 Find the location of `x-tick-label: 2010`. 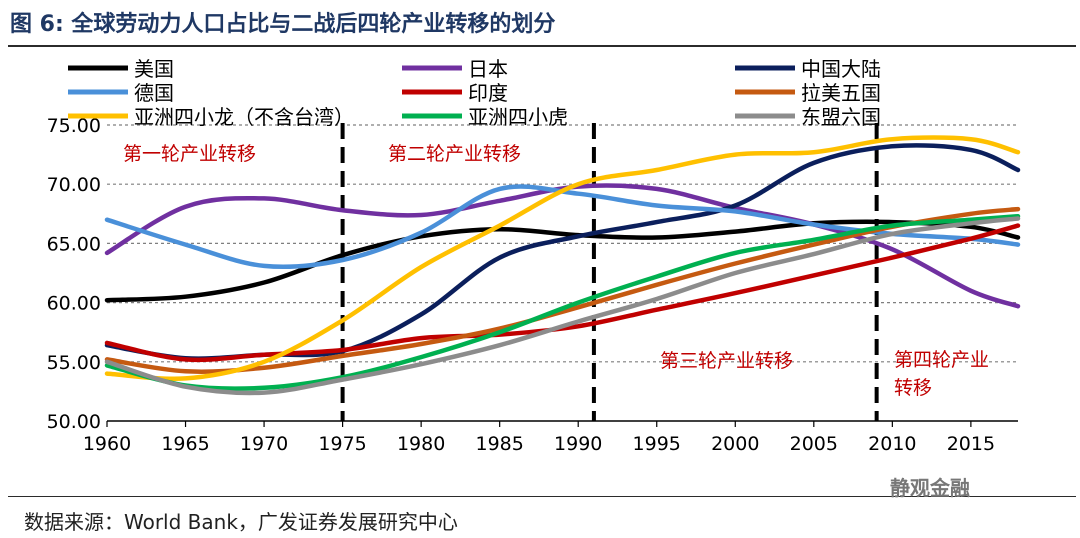

x-tick-label: 2010 is located at coordinates (892, 444).